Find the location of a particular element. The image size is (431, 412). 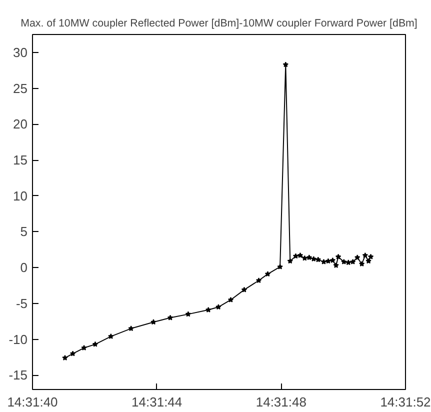

x-tick-label: 14:31:48 is located at coordinates (281, 402).